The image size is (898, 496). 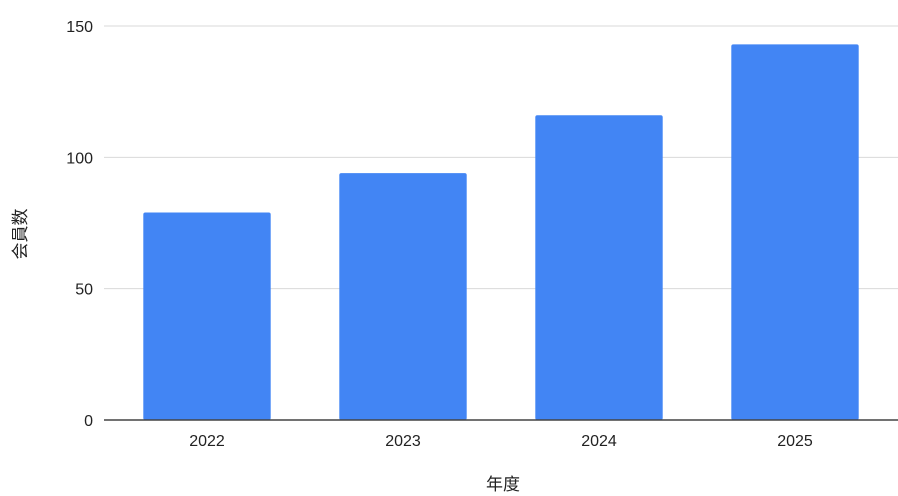 I want to click on y-tick-label: 0, so click(x=88, y=421).